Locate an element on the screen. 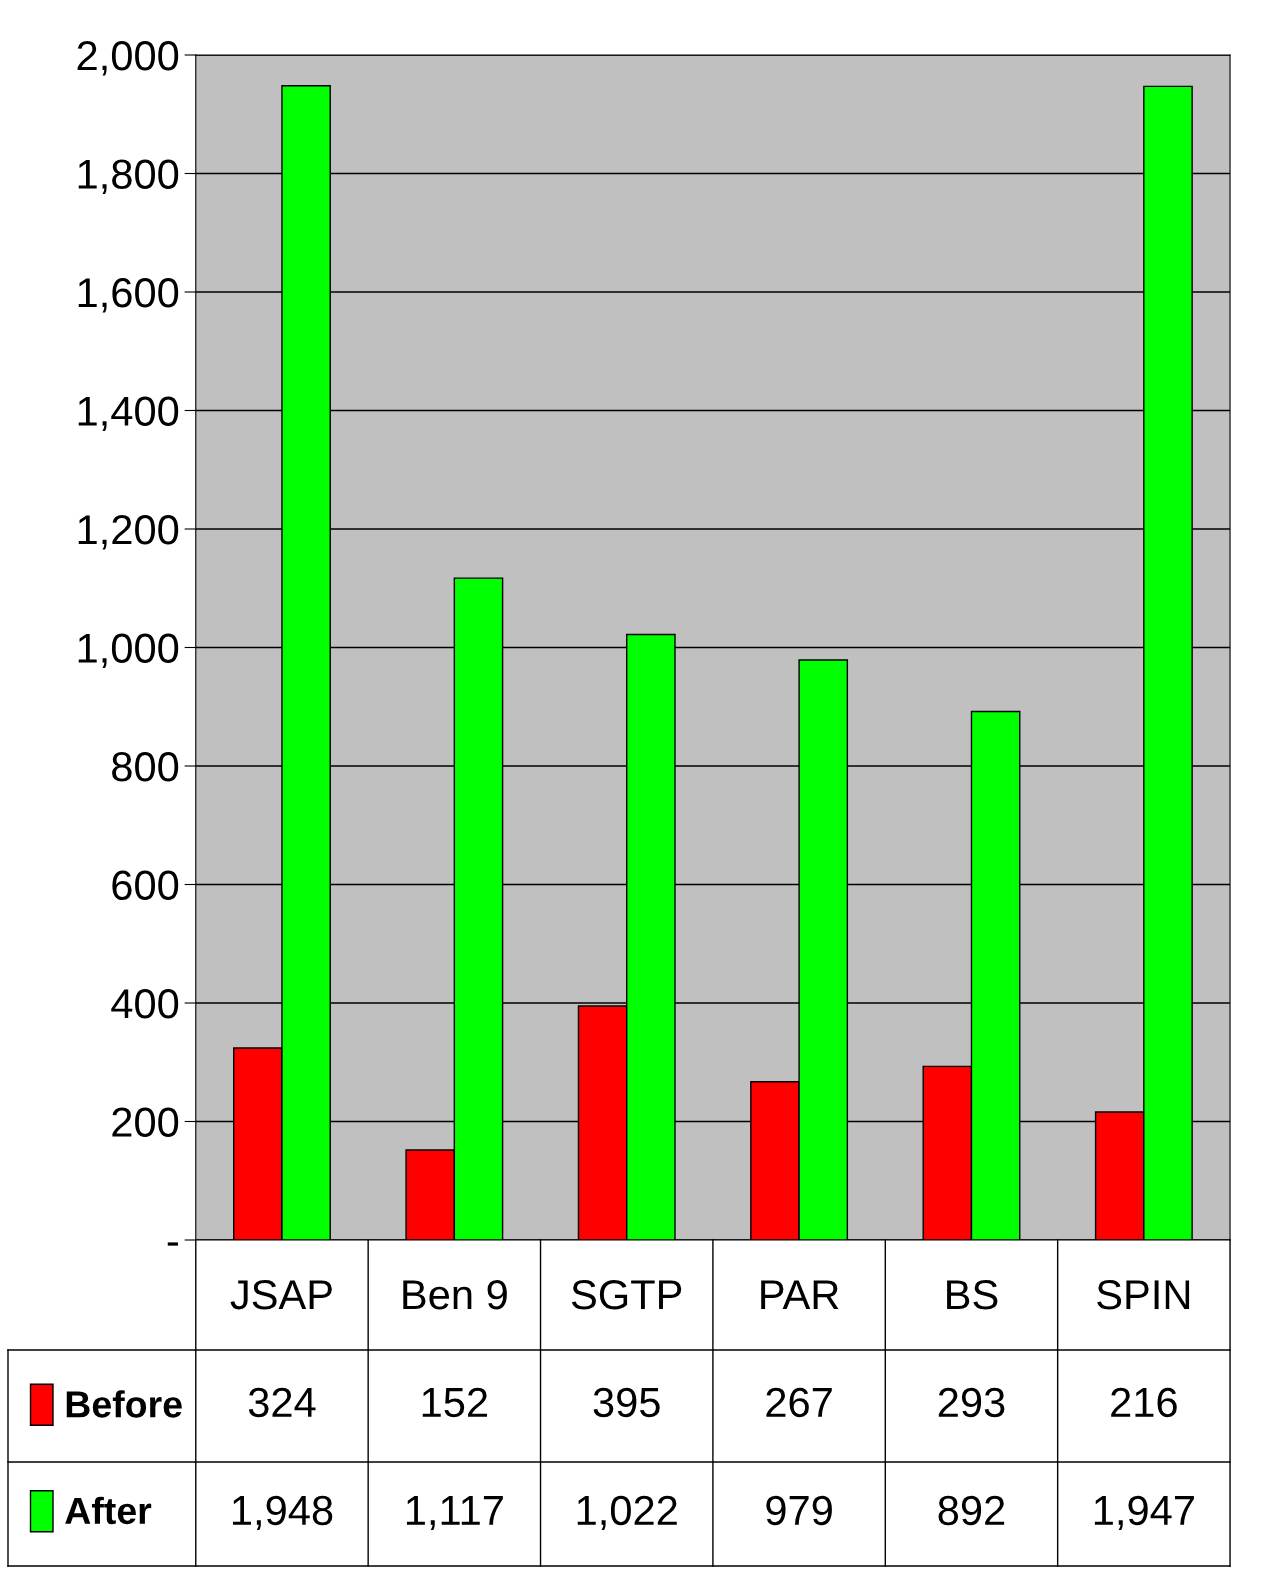  data-label: 1,948 is located at coordinates (283, 1513).